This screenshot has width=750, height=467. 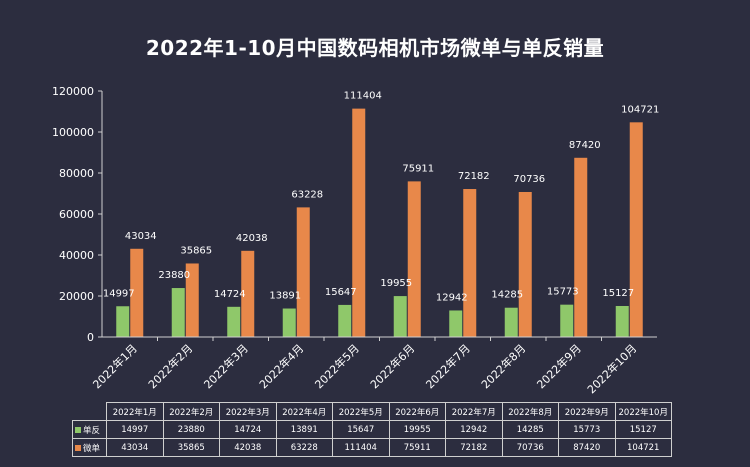 I want to click on table-value-cell: 14285, so click(x=530, y=429).